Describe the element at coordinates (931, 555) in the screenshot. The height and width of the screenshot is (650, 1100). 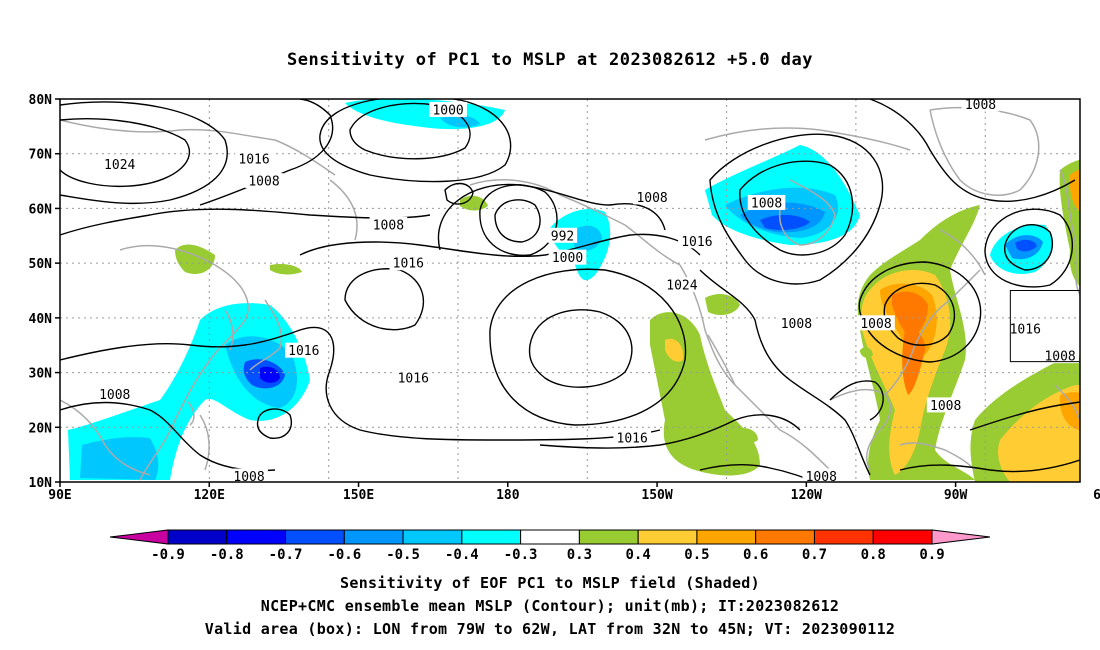
I see `colorbar-label: 0.9` at that location.